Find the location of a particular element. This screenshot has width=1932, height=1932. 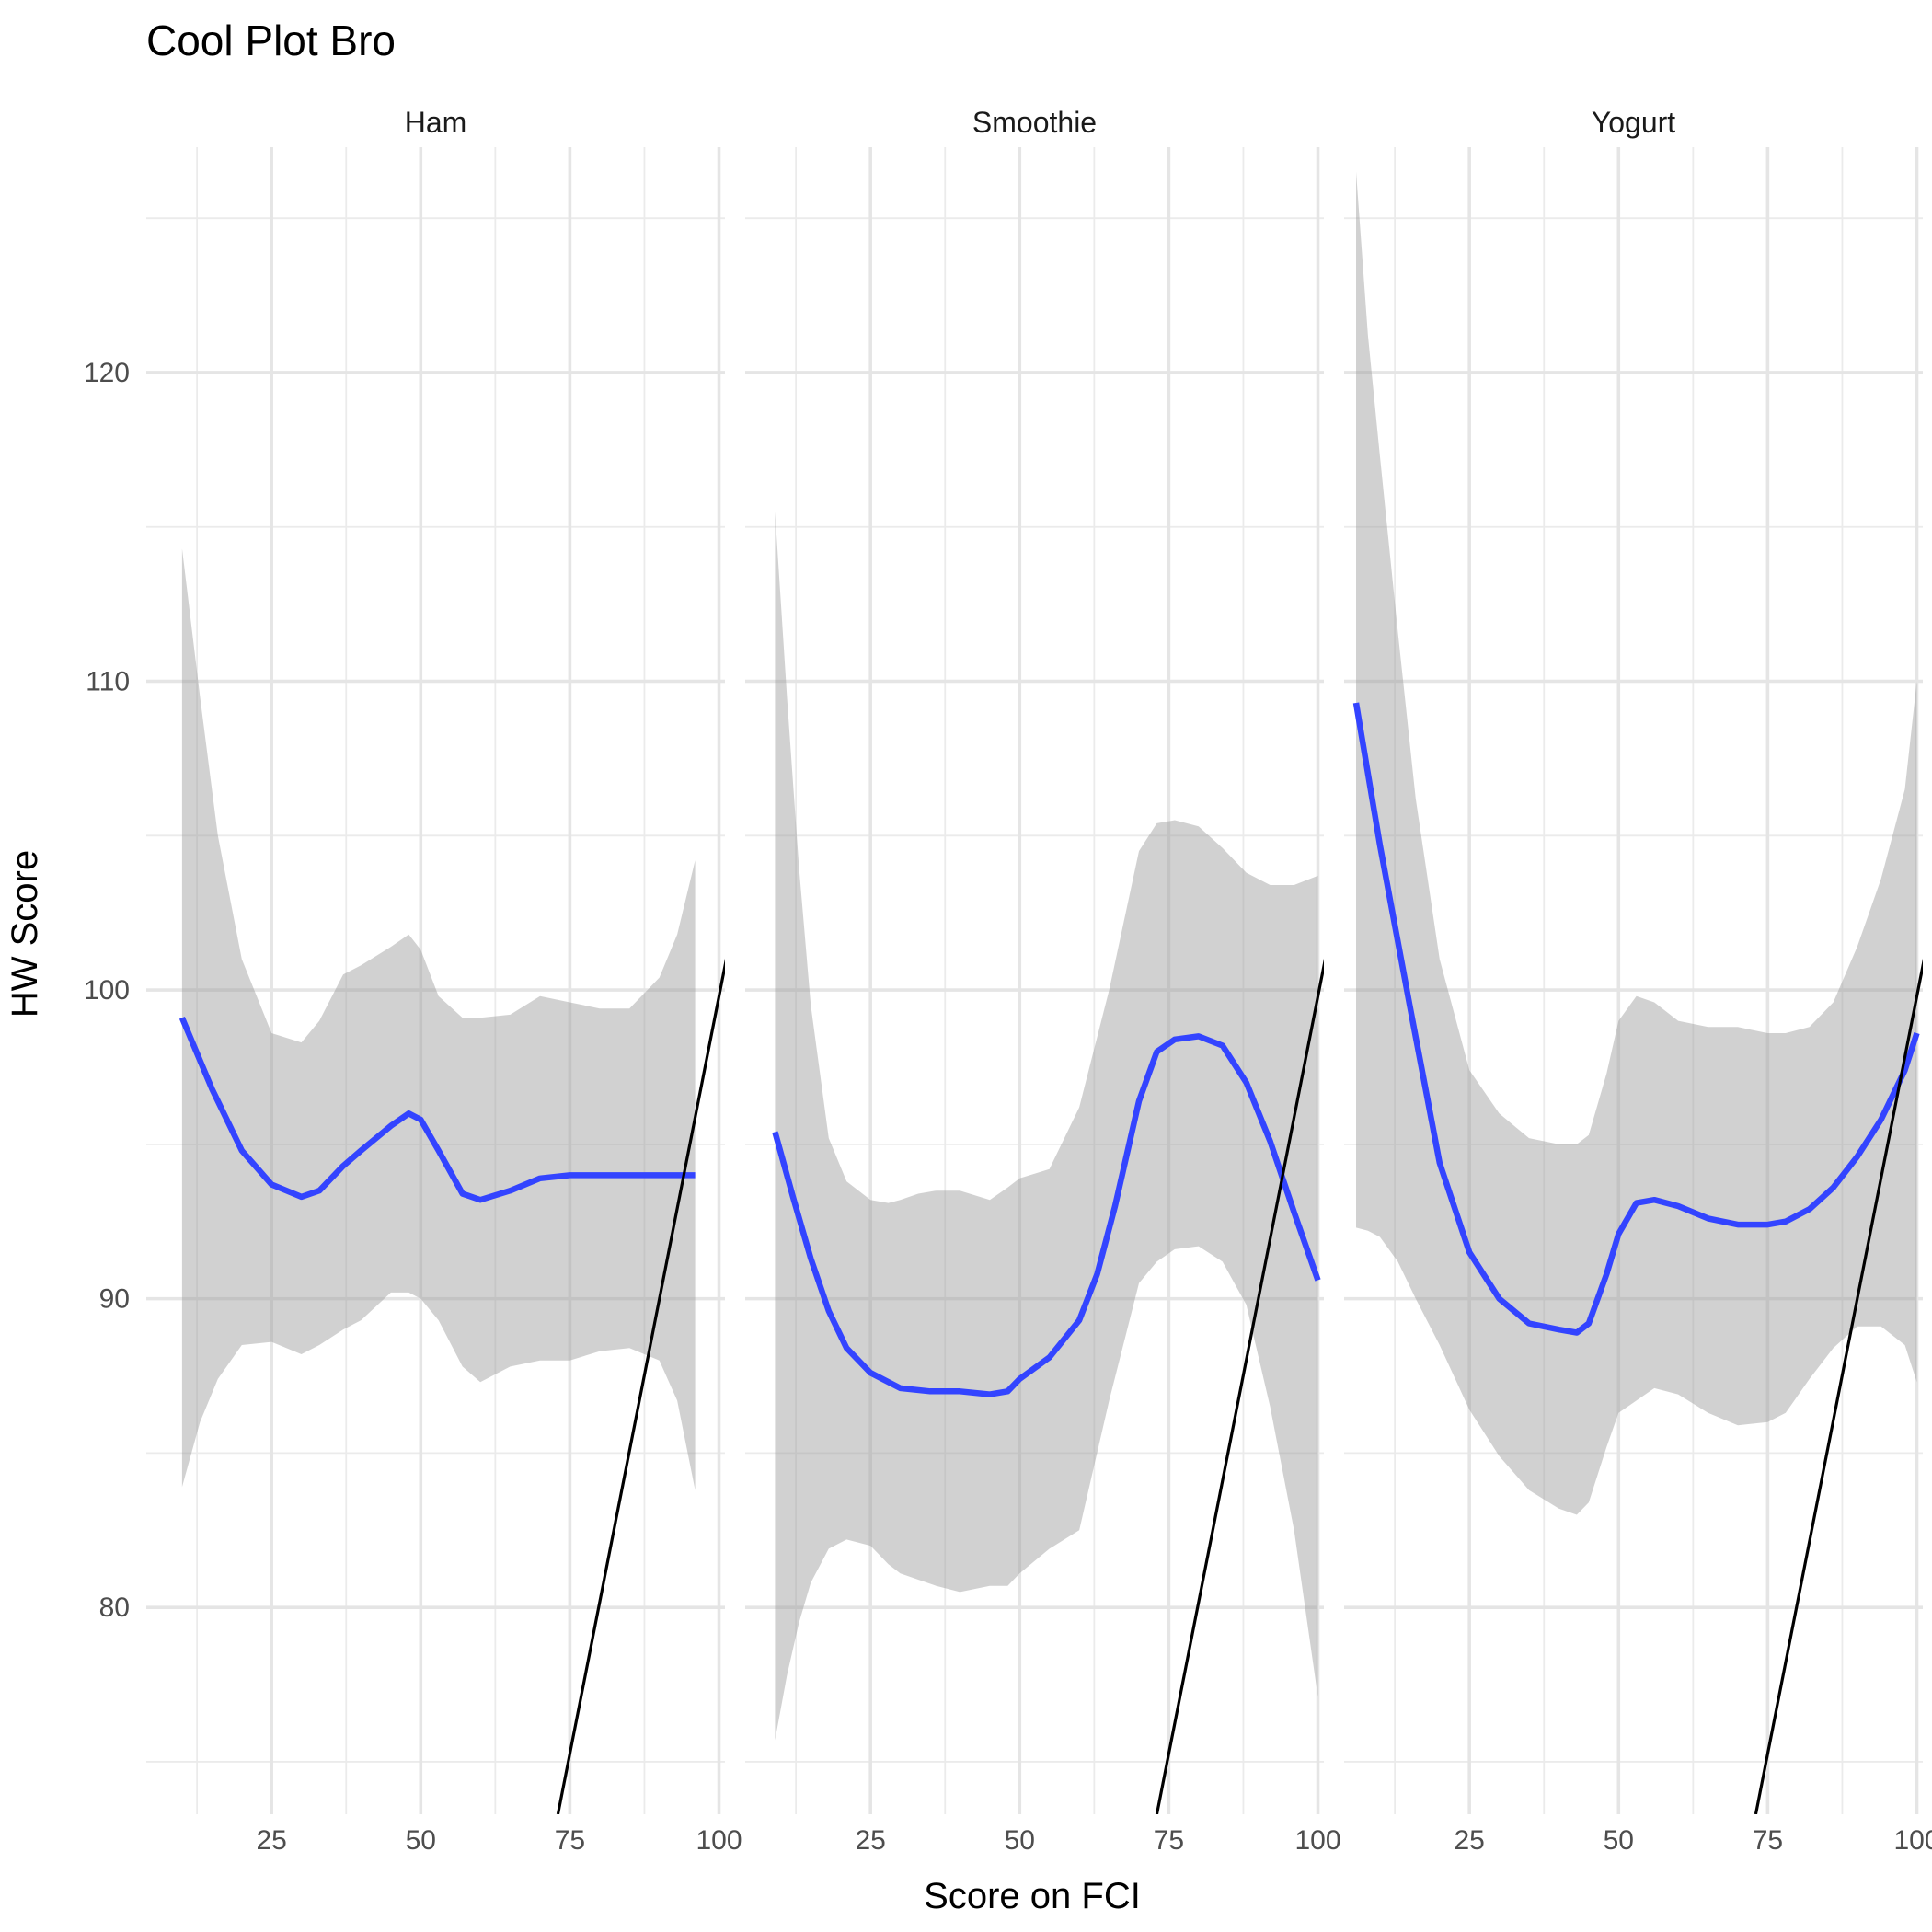

smooth-line-smoothie is located at coordinates (1046, 1215).